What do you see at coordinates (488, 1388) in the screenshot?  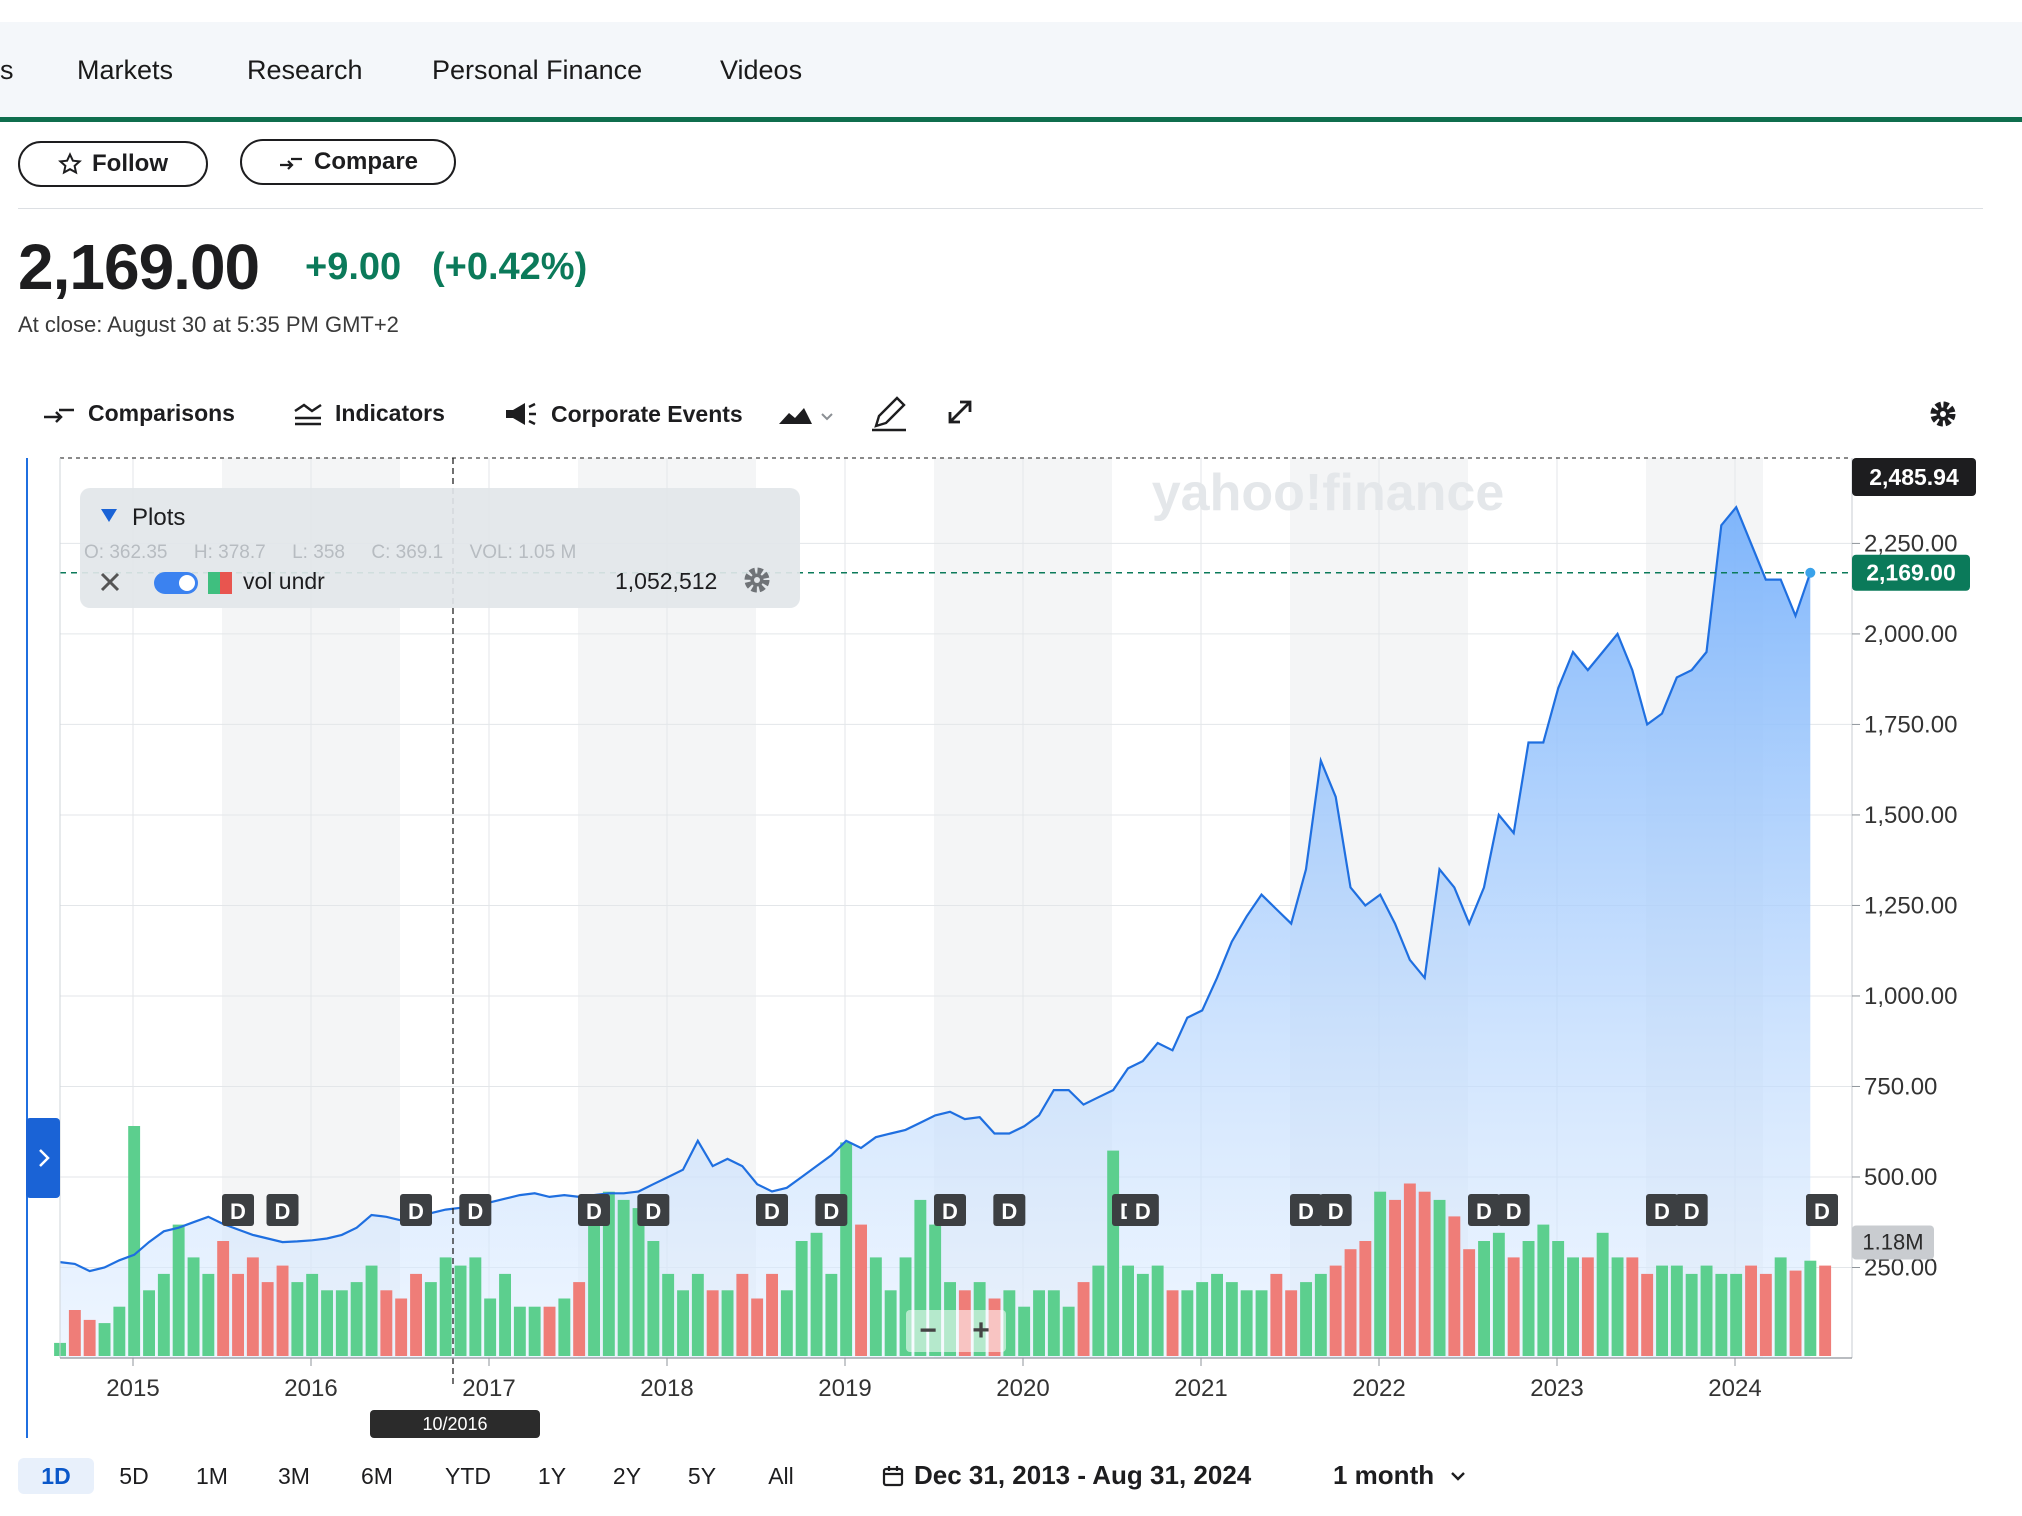 I see `x-tick-label: 2017` at bounding box center [488, 1388].